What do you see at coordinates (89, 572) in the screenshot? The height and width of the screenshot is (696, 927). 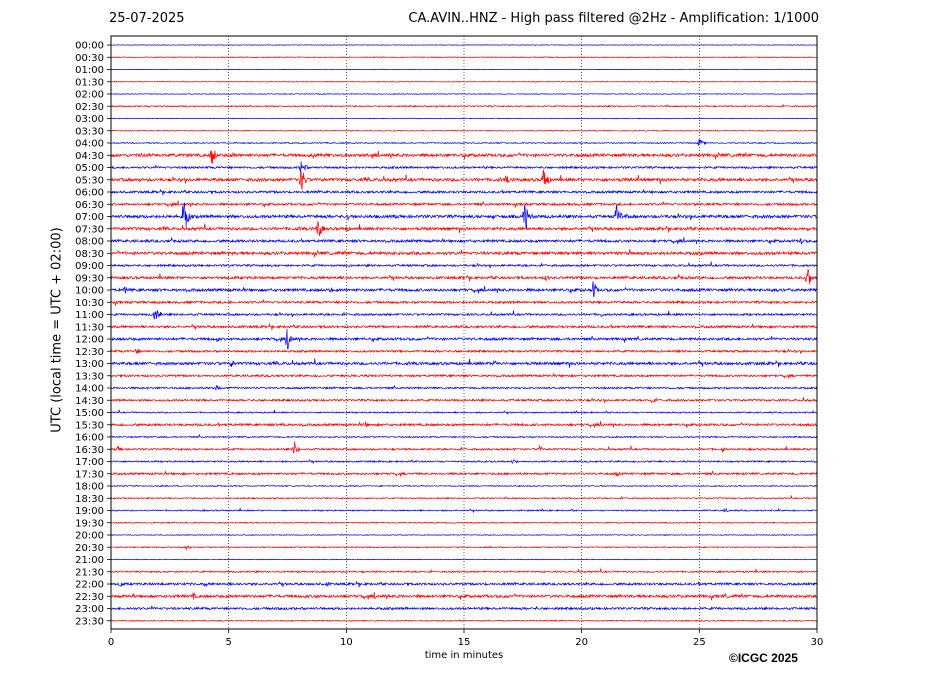 I see `y-tick-label: 21:30` at bounding box center [89, 572].